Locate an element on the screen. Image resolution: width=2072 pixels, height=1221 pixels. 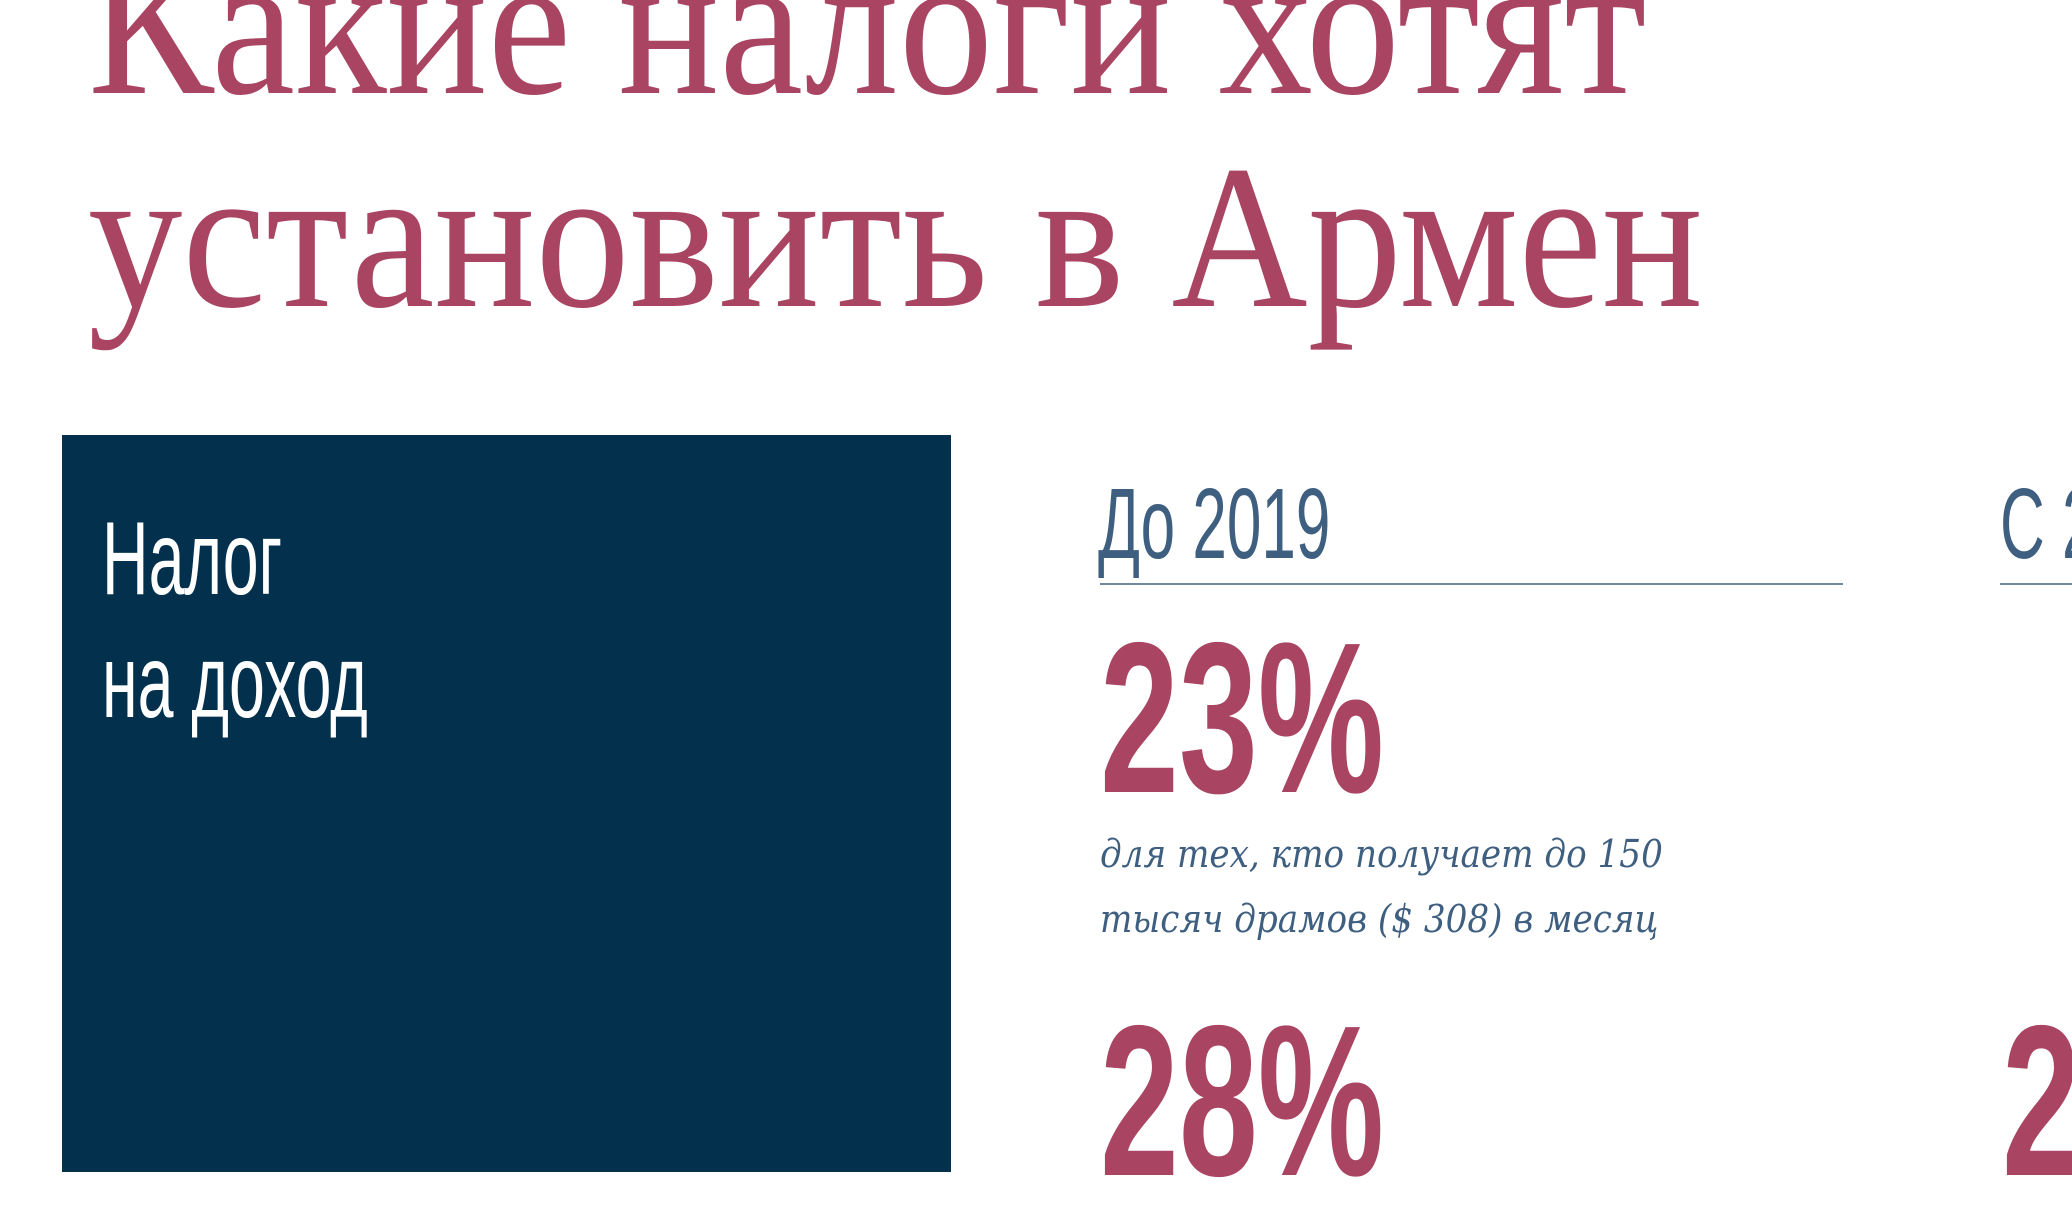
panel-title-line-1: Налог is located at coordinates (192, 559).